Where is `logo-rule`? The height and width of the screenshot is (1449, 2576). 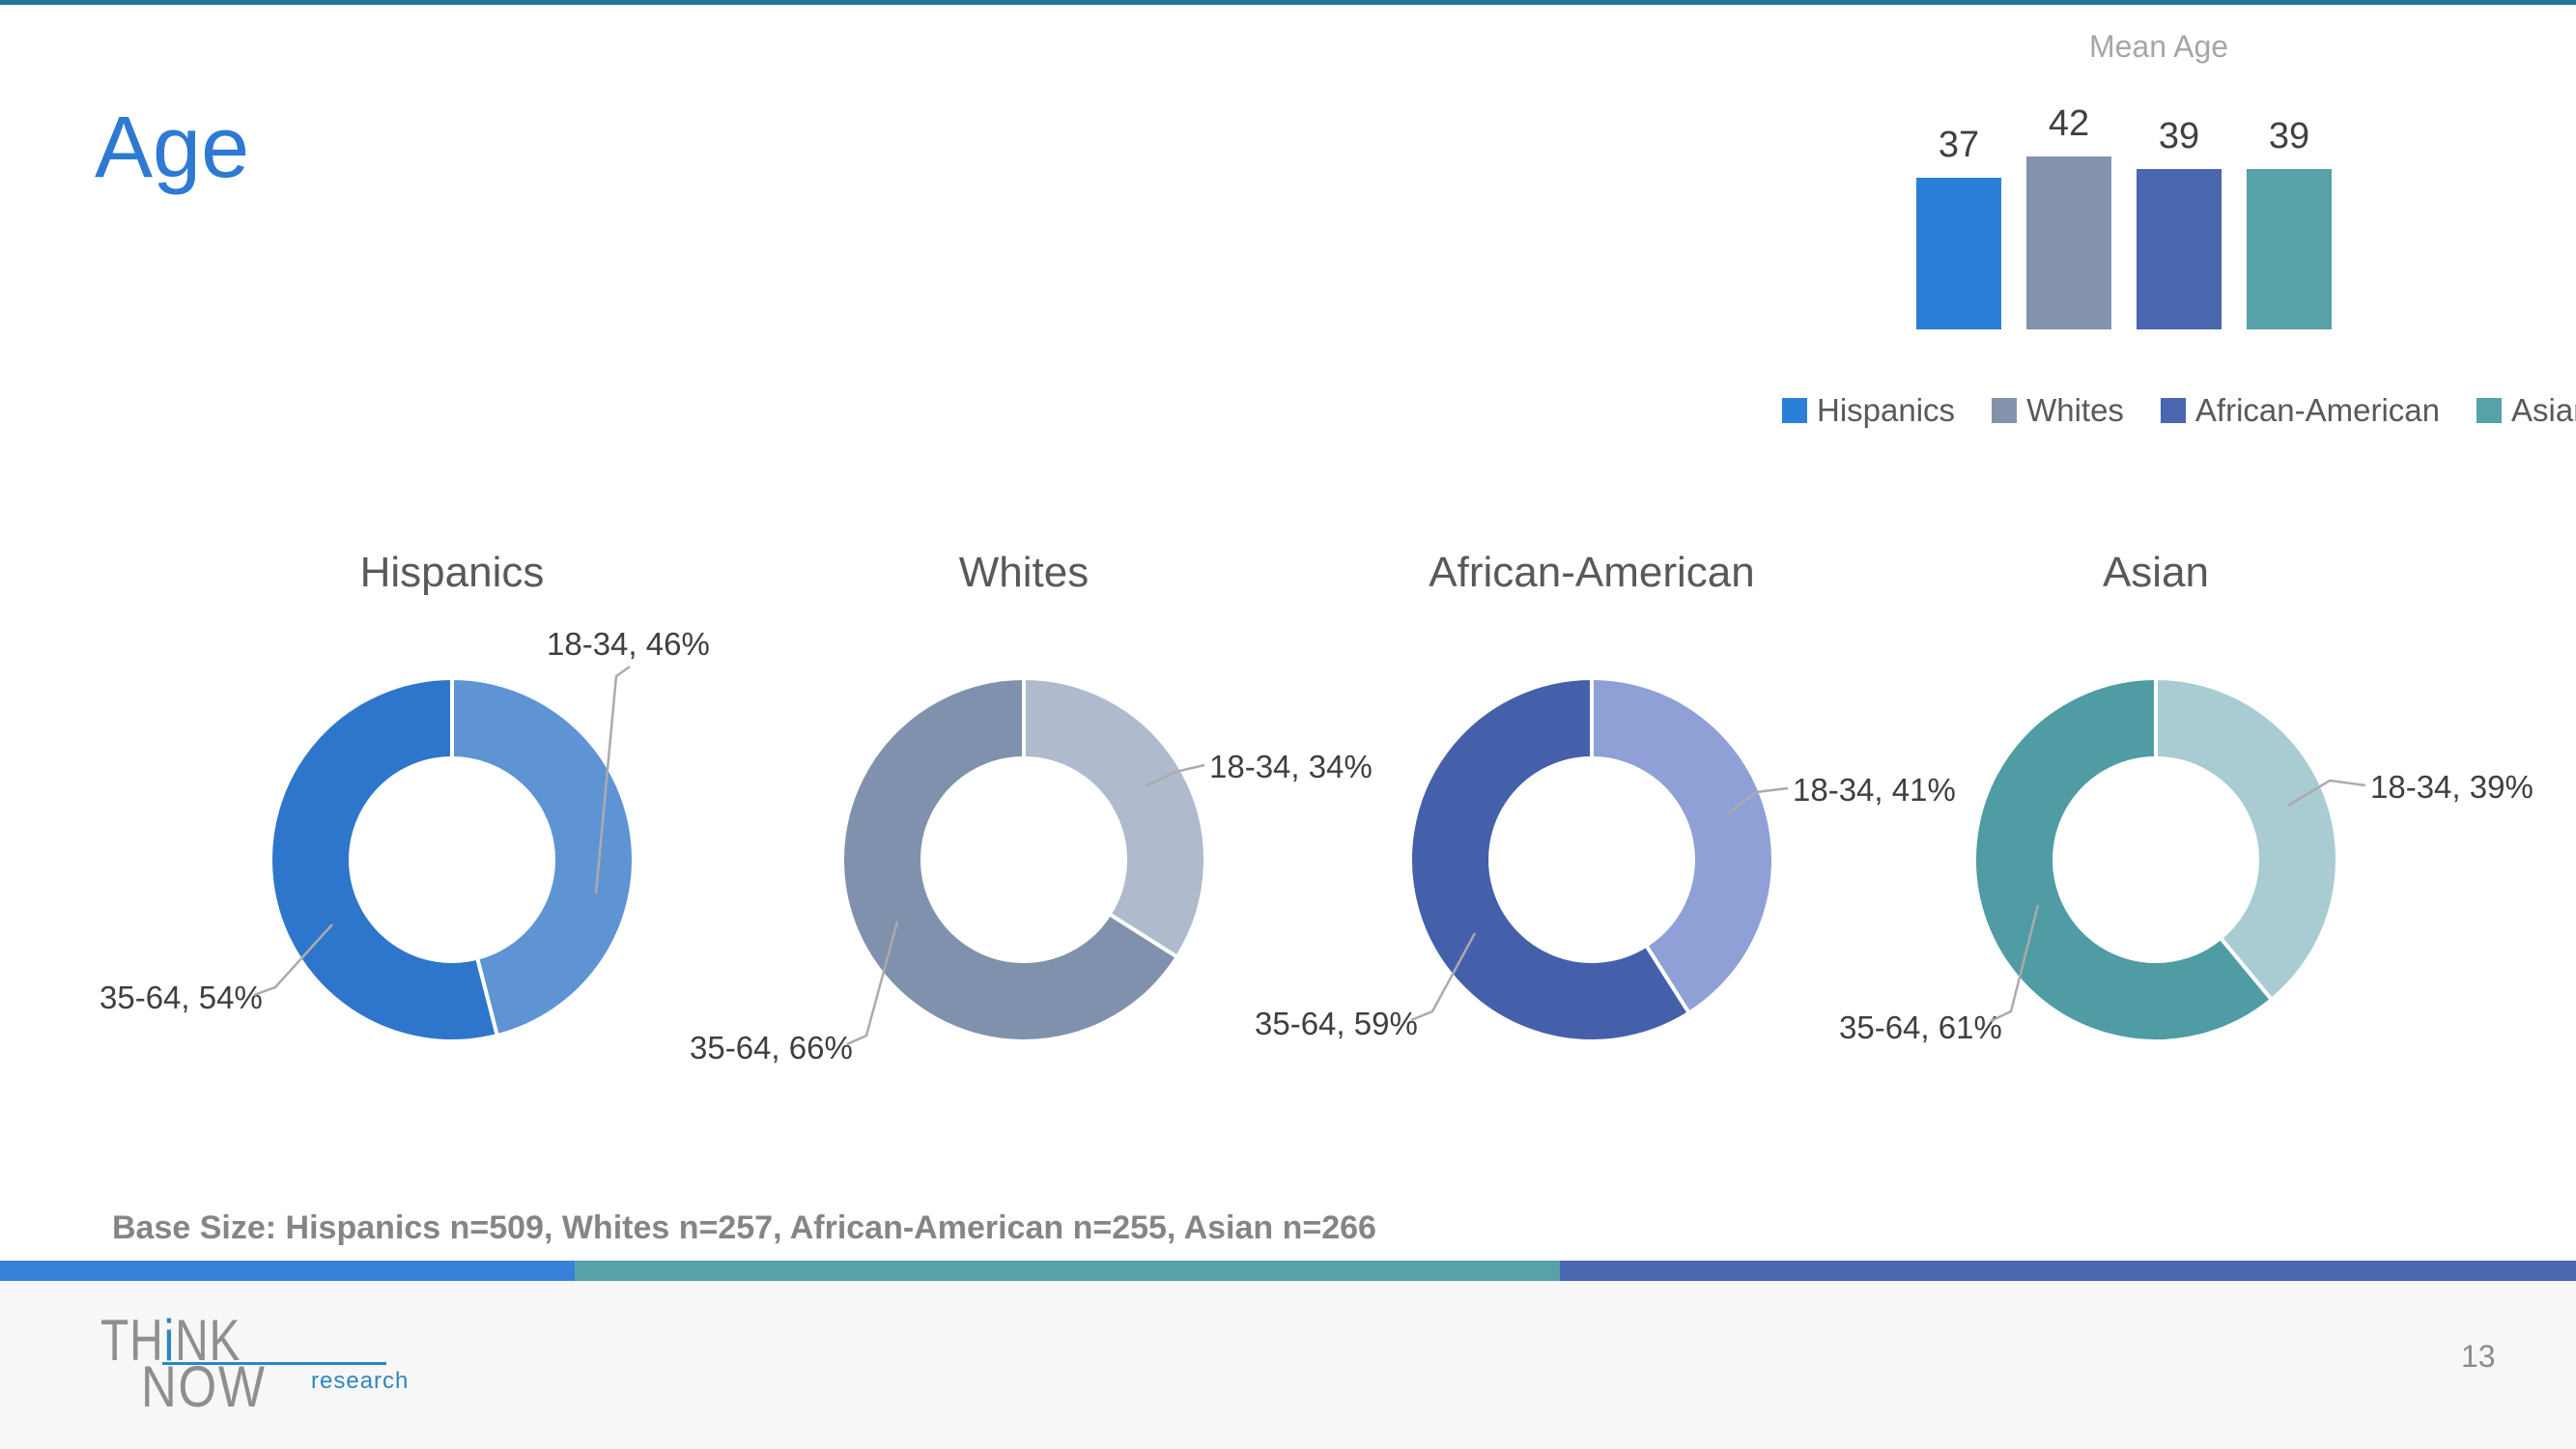
logo-rule is located at coordinates (274, 1363).